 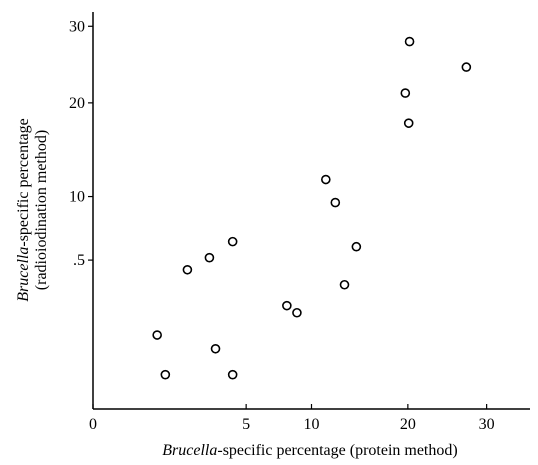 I want to click on y-label-italic: Brucella, so click(x=23, y=274).